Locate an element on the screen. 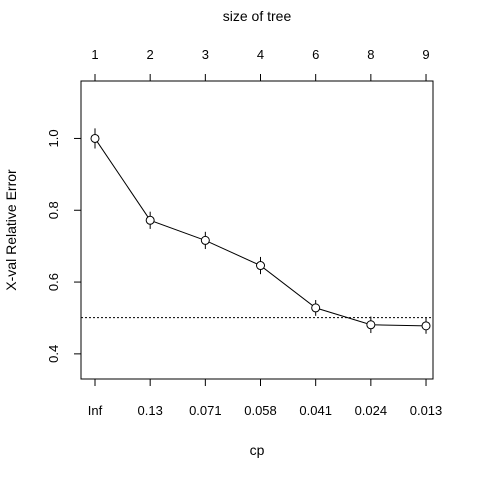 The width and height of the screenshot is (480, 480). bottom-tick-label: 0.024 is located at coordinates (371, 410).